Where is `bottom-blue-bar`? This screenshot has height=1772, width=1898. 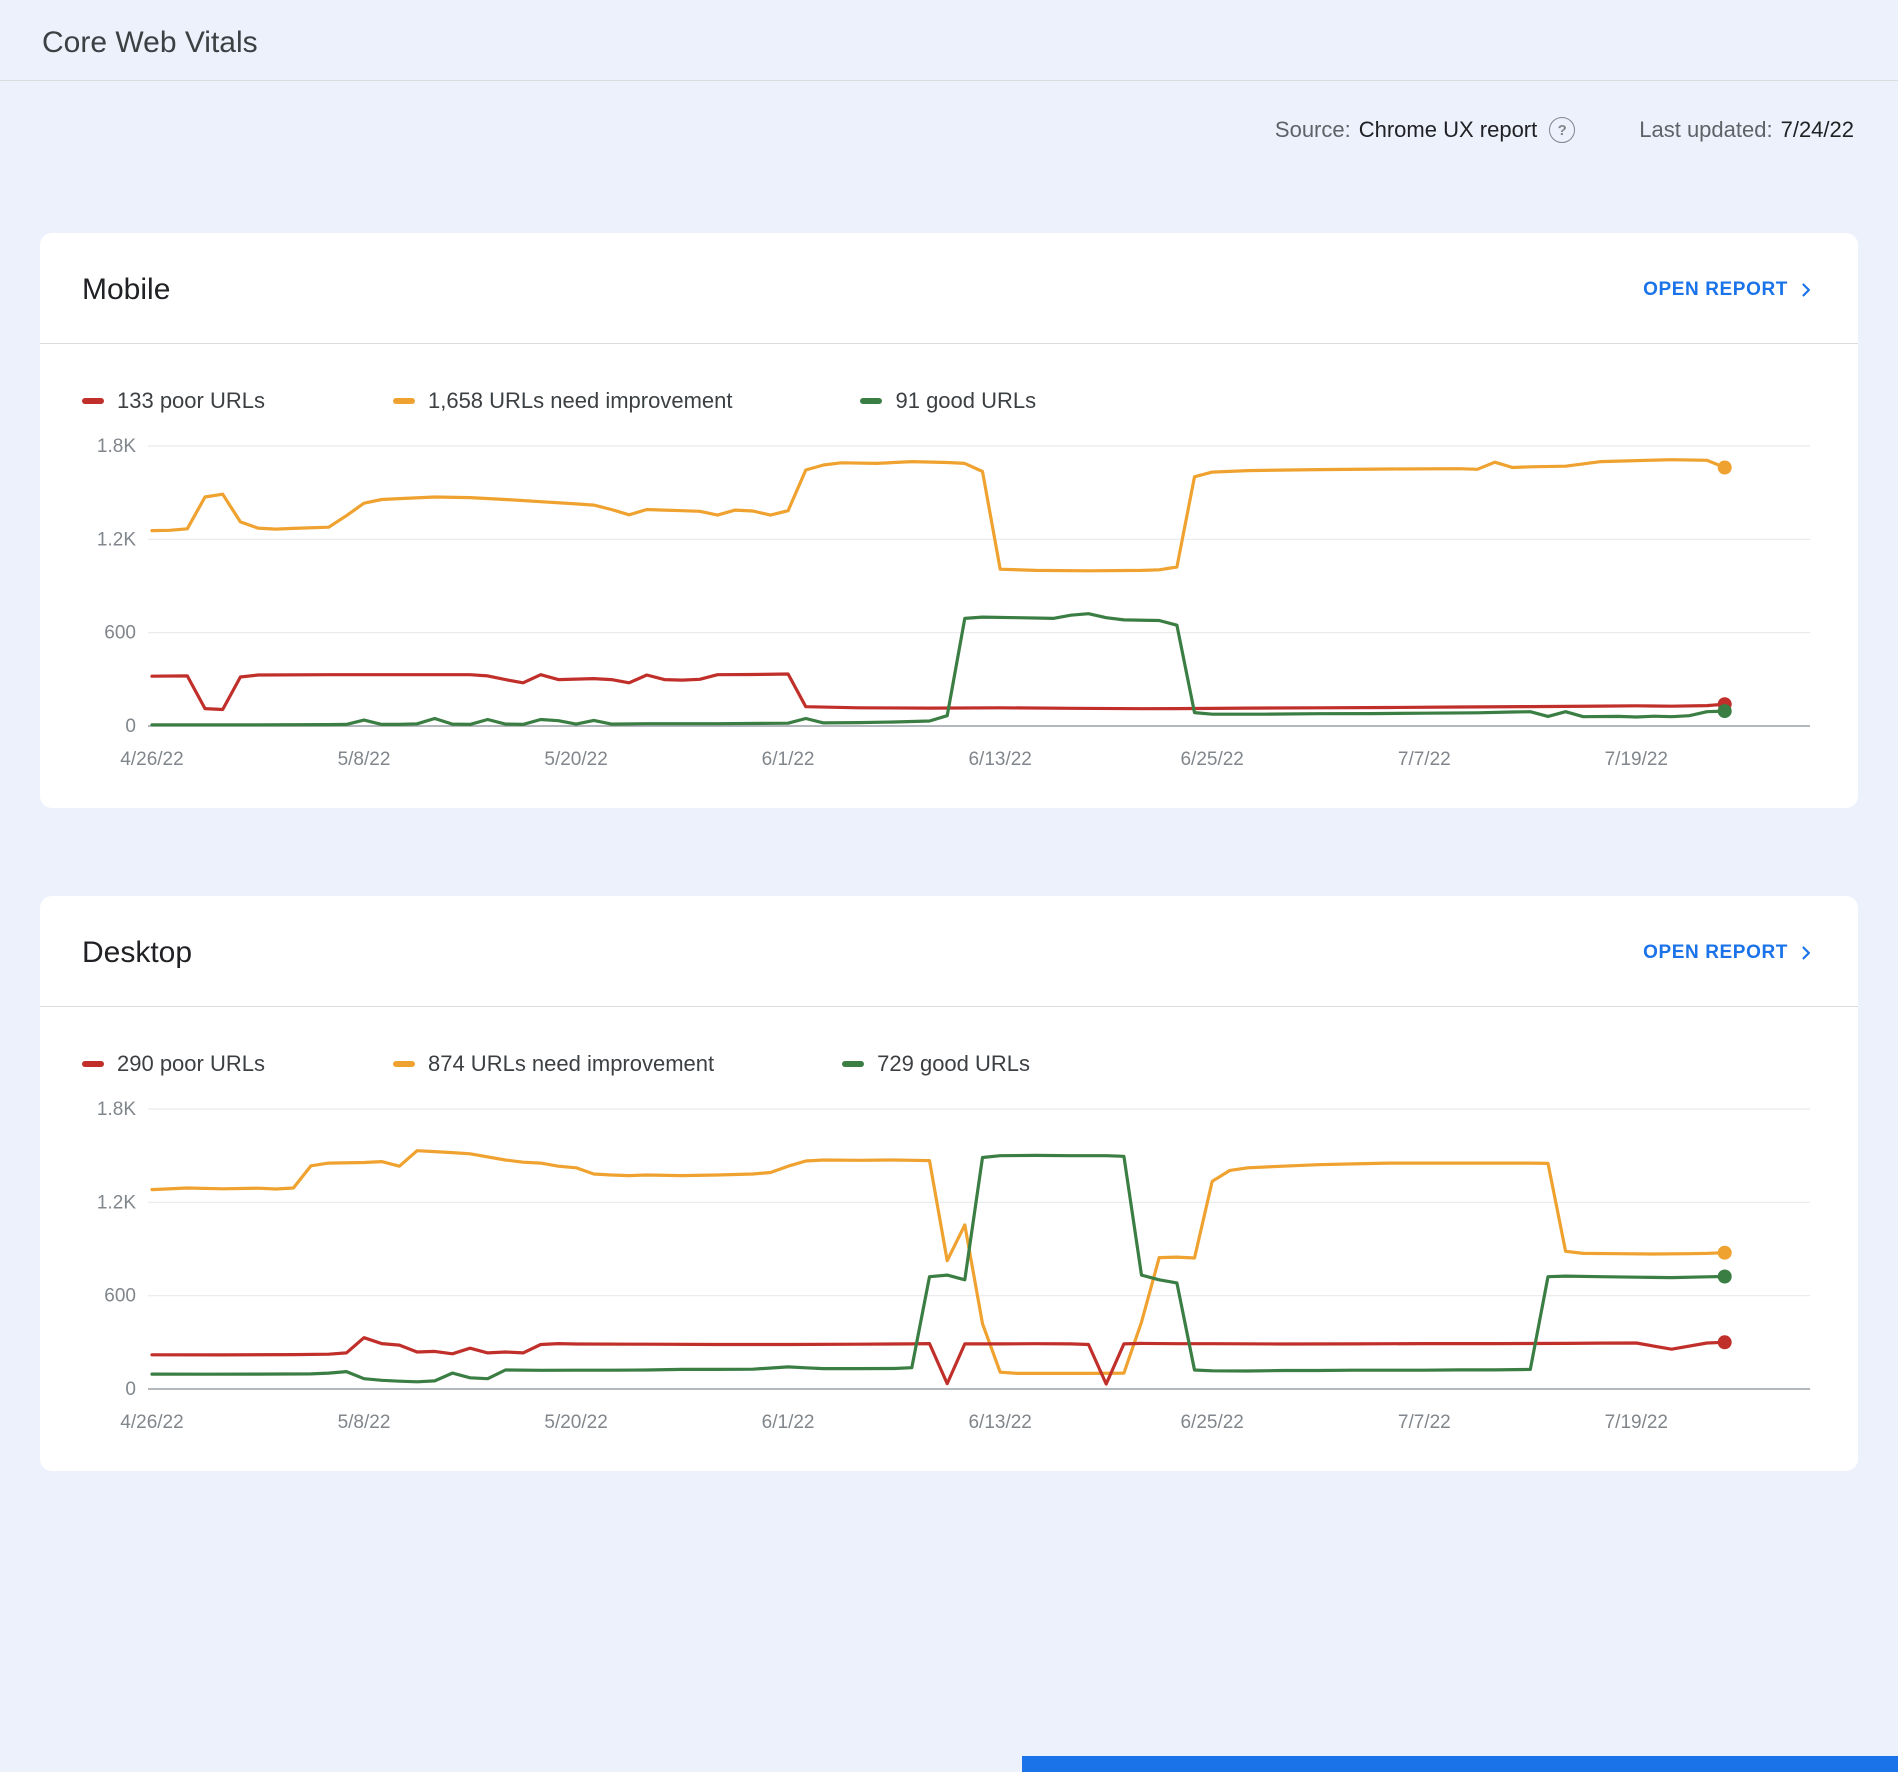
bottom-blue-bar is located at coordinates (1460, 1764).